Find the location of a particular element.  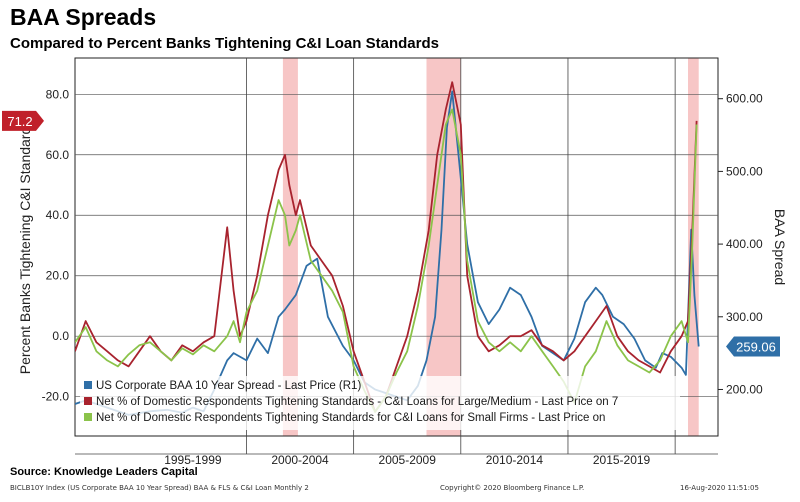

xtick-label: 2000-2004 is located at coordinates (300, 460).